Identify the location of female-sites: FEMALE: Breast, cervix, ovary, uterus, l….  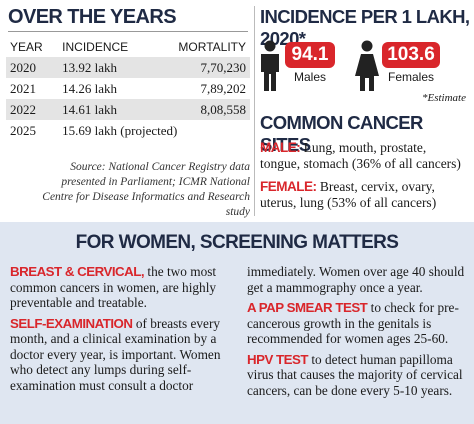
(364, 195).